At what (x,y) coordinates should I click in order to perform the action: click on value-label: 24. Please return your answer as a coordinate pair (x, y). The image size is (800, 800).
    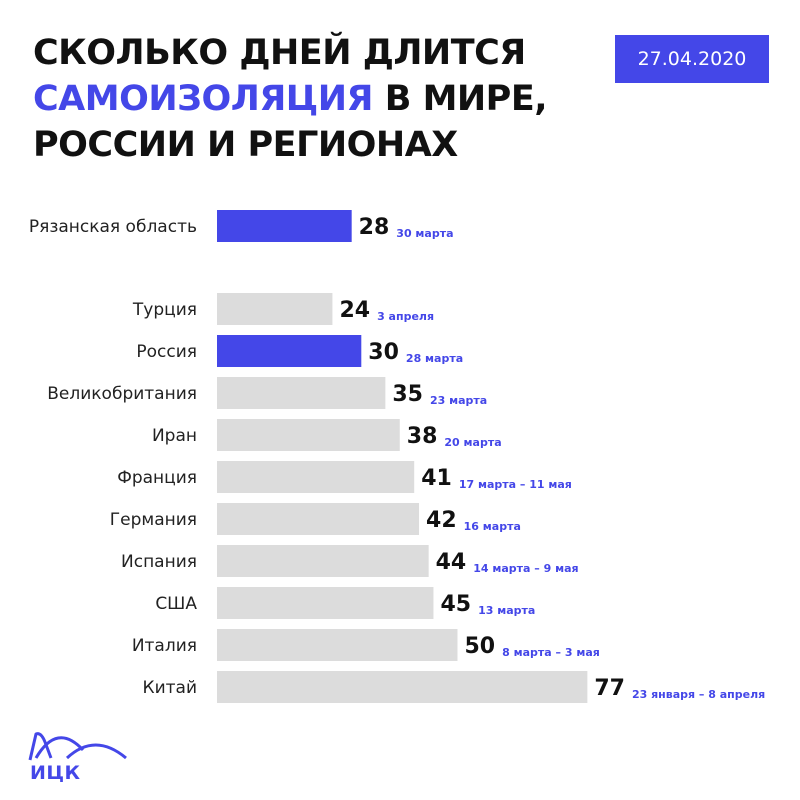
    Looking at the image, I should click on (354, 310).